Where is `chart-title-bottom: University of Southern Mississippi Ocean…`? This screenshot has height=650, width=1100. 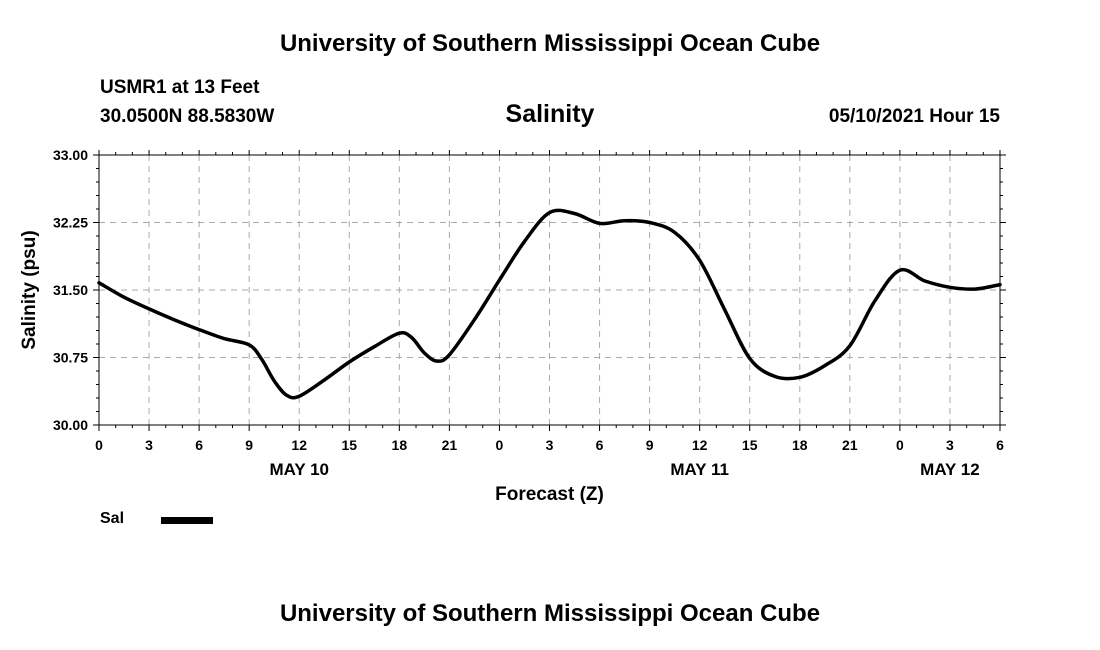 chart-title-bottom: University of Southern Mississippi Ocean… is located at coordinates (550, 613).